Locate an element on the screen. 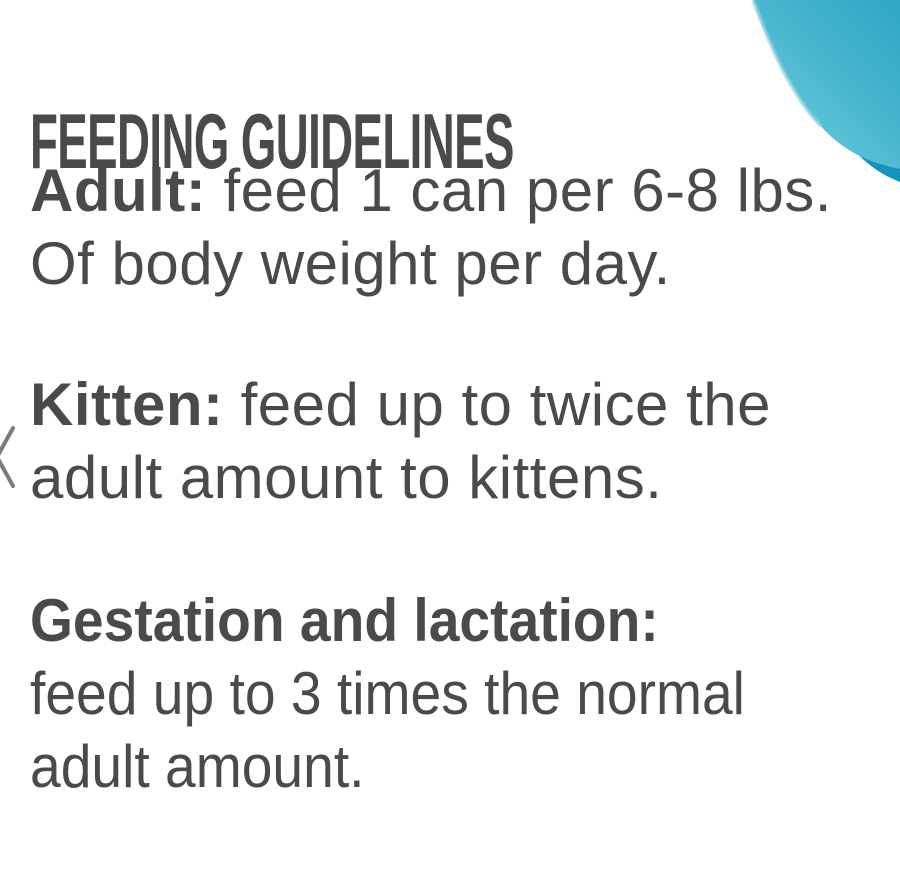  guideline-adult-line-2: Of body weight per day. is located at coordinates (350, 263).